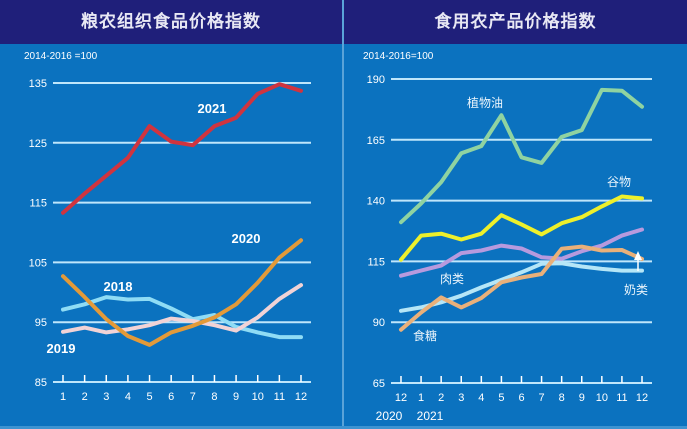 The height and width of the screenshot is (429, 687). What do you see at coordinates (376, 80) in the screenshot?
I see `y-tick-label: 190` at bounding box center [376, 80].